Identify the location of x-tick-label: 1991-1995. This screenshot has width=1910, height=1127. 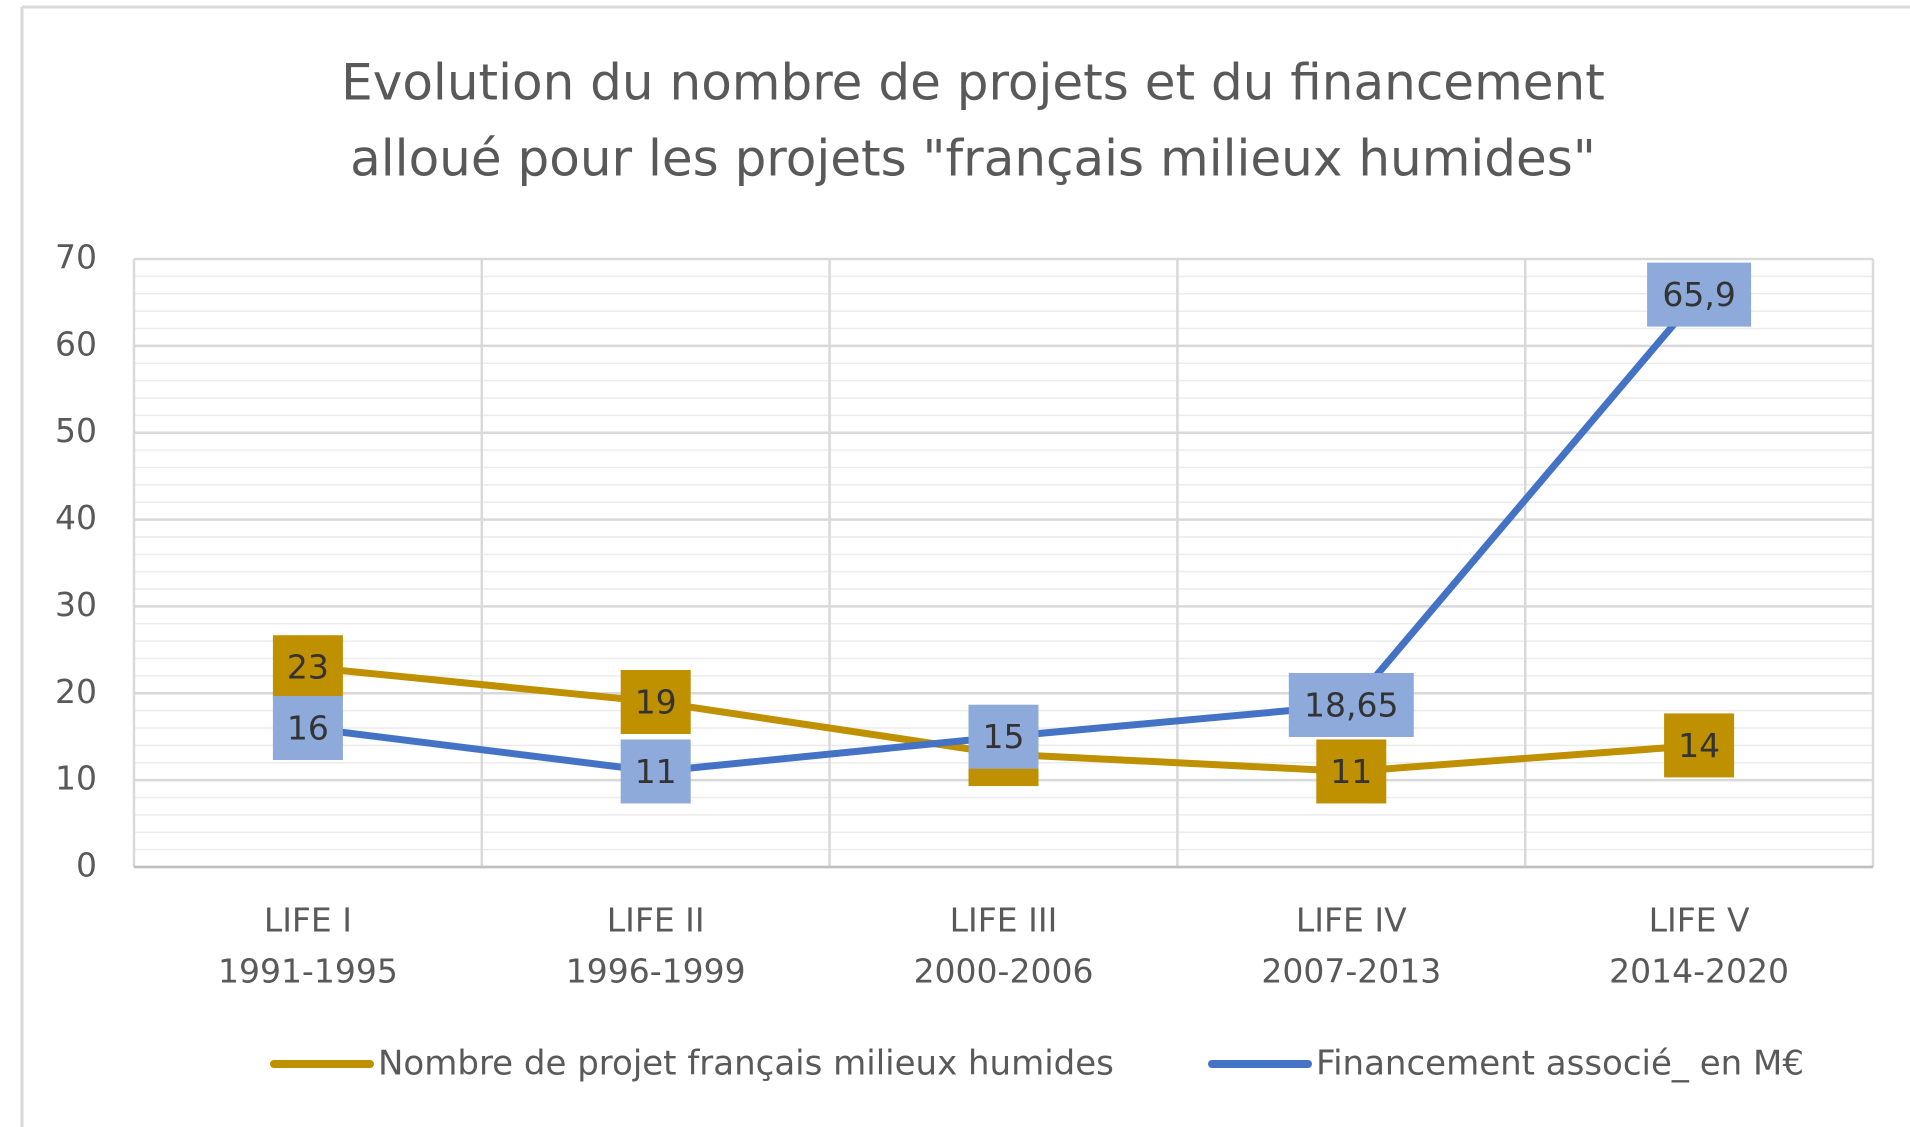
(308, 971).